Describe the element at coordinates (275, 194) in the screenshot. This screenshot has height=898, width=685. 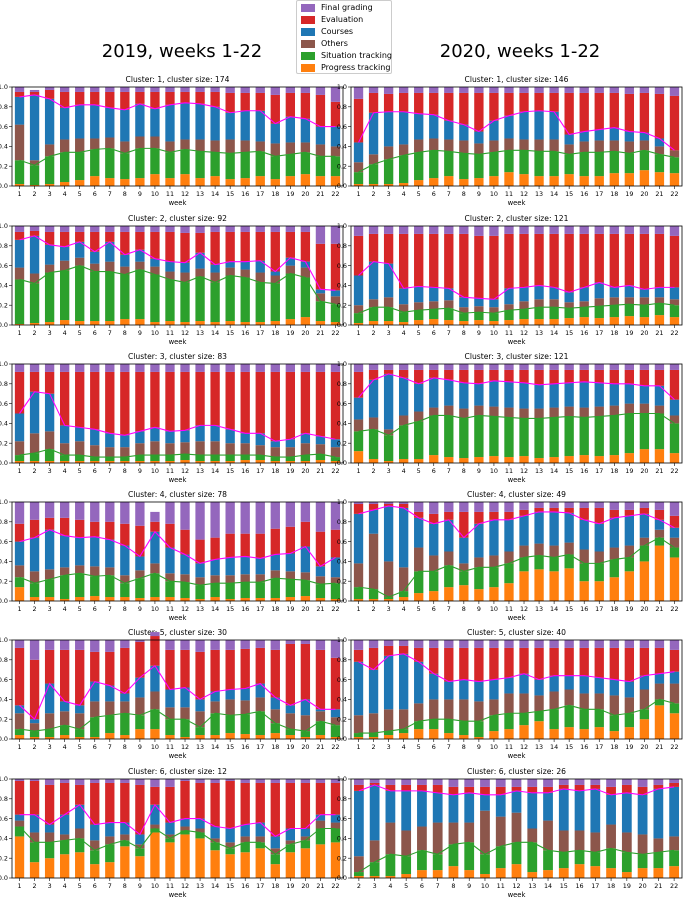
I see `x-tick-label: 18` at that location.